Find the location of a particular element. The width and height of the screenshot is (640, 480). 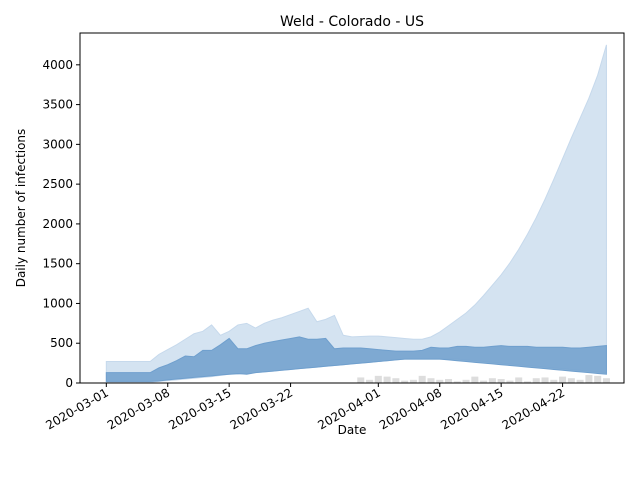

y-axis-ticks: 0 500 1000 1500 2000 2500 3000 3500 4000 is located at coordinates (61, 224).